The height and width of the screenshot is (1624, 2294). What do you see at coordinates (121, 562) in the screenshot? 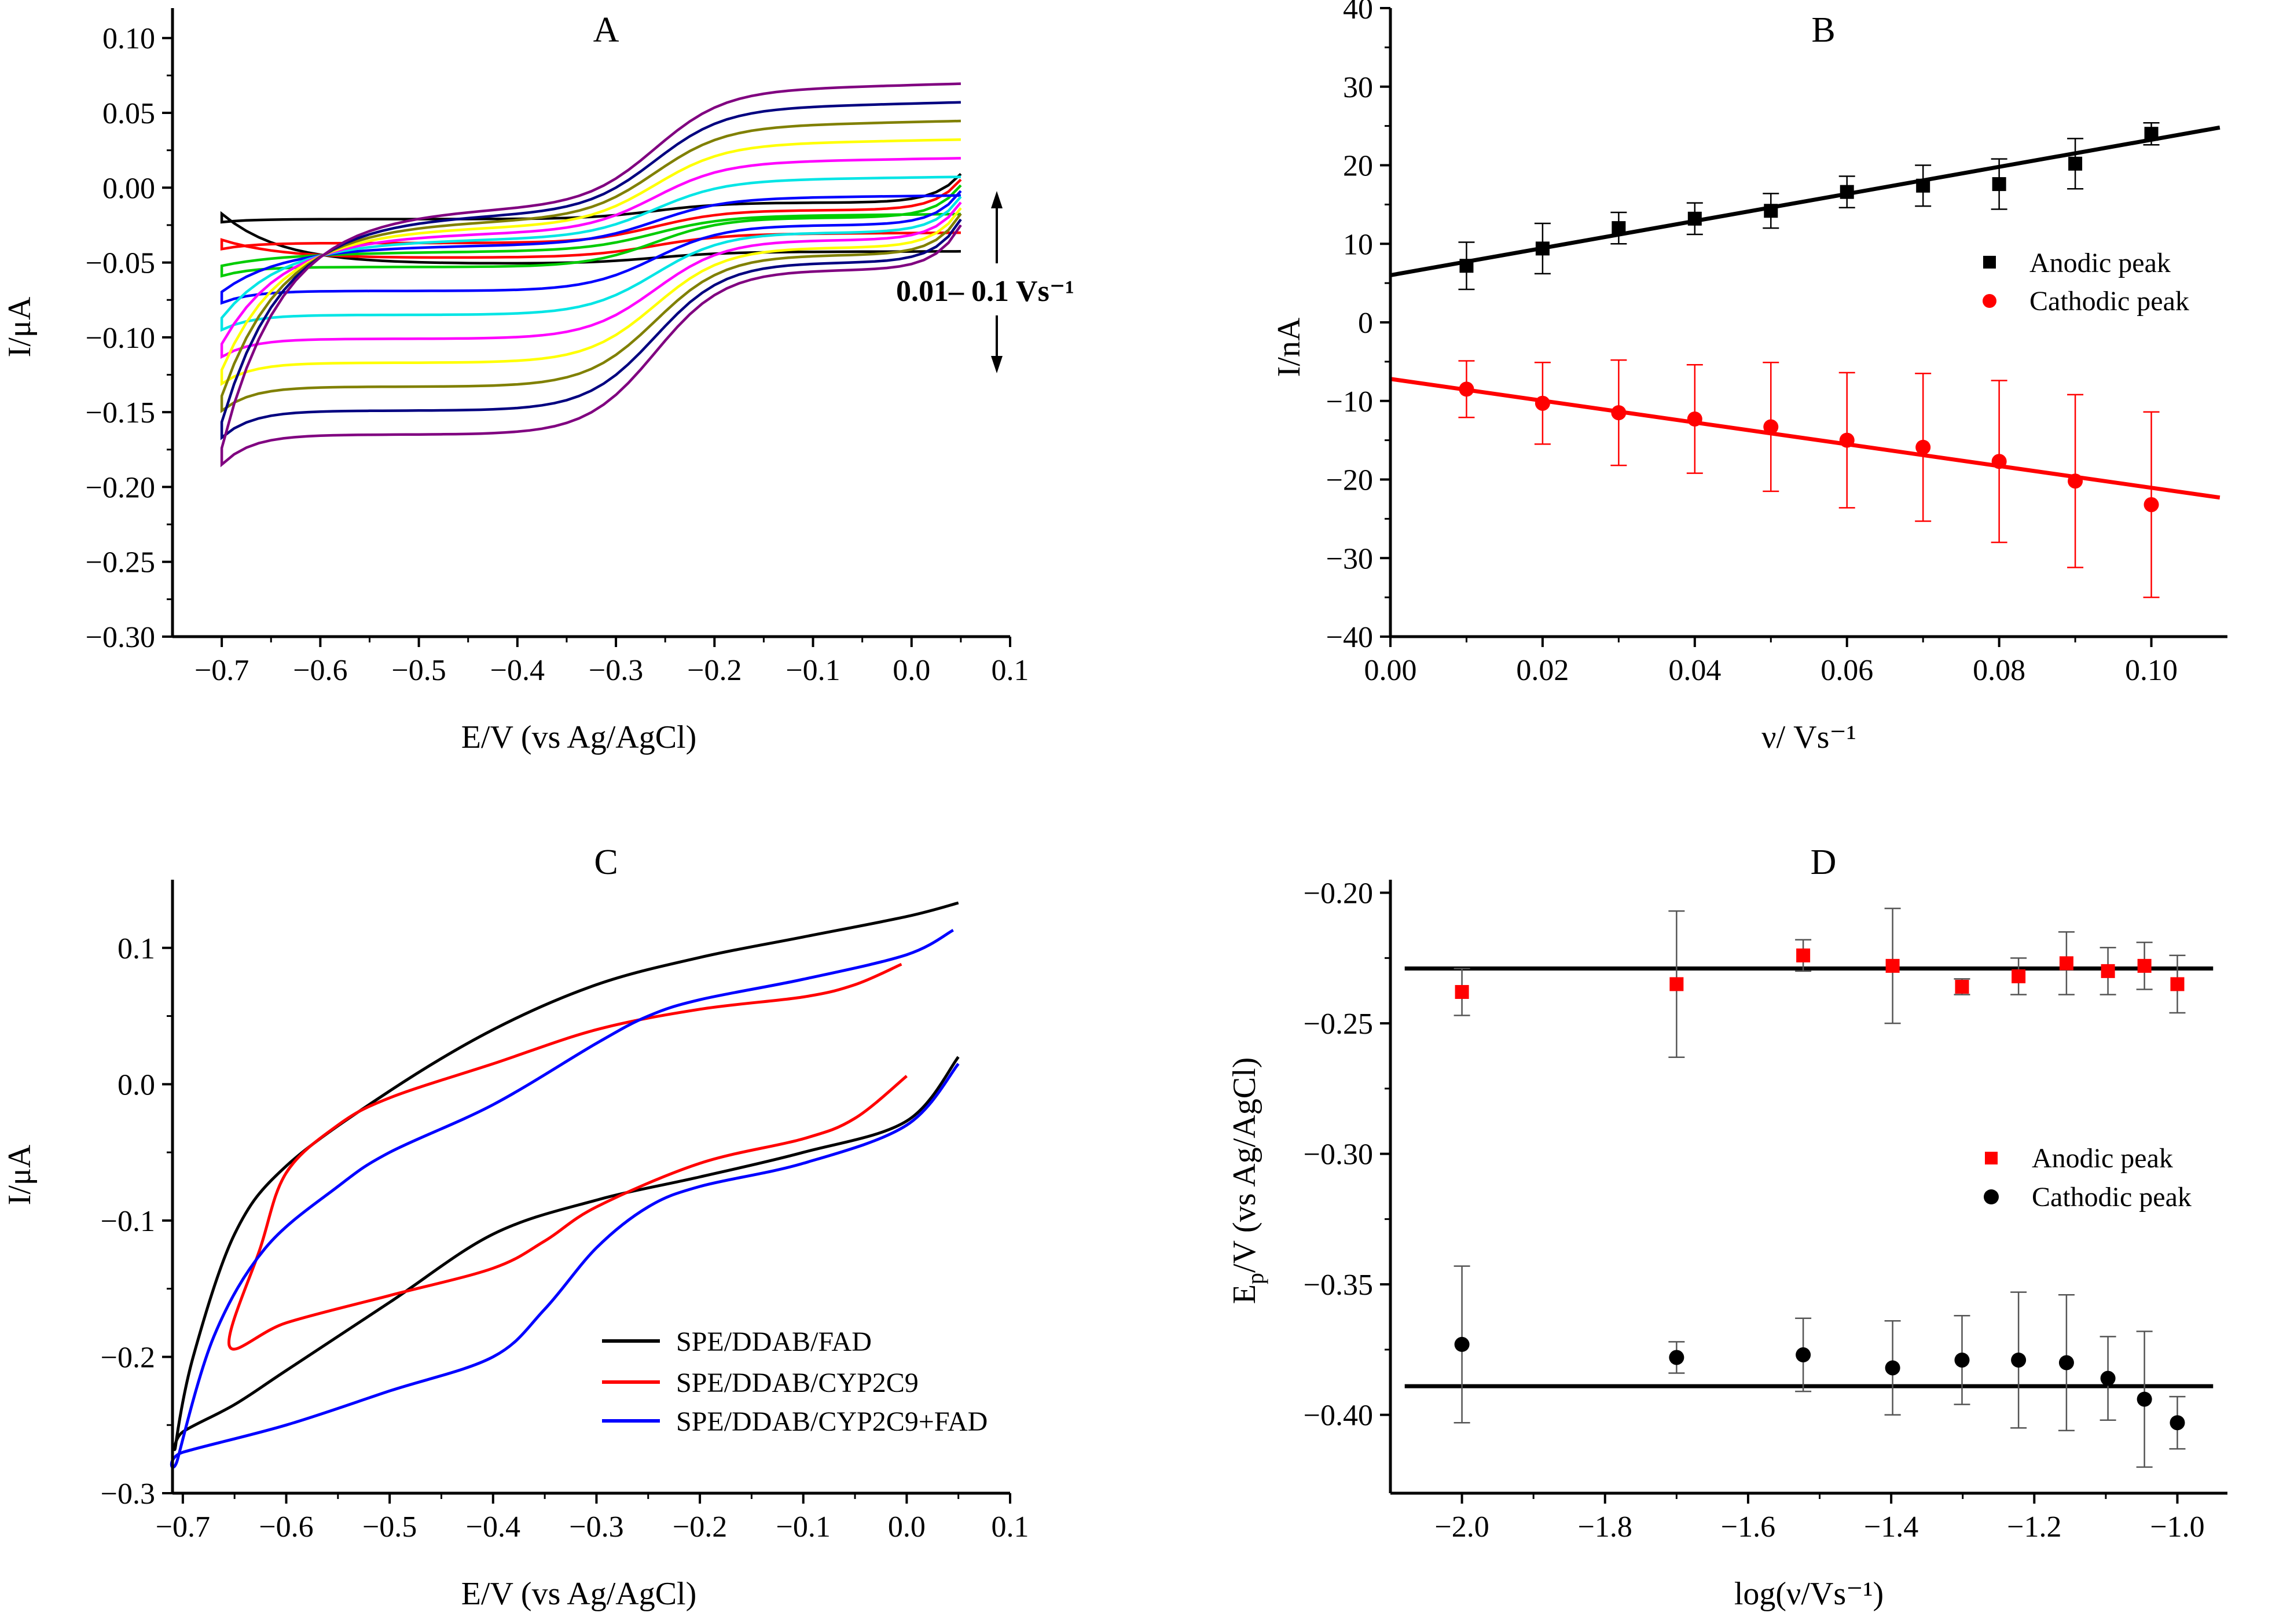
I see `y-tick-label: −0.25` at bounding box center [121, 562].